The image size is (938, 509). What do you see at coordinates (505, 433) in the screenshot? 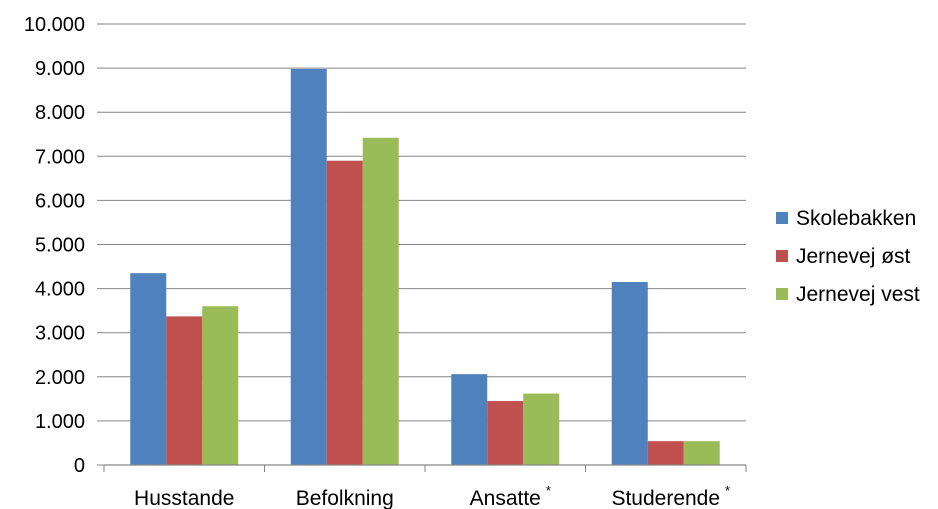
I see `bar-jernevej-st-ansatte` at bounding box center [505, 433].